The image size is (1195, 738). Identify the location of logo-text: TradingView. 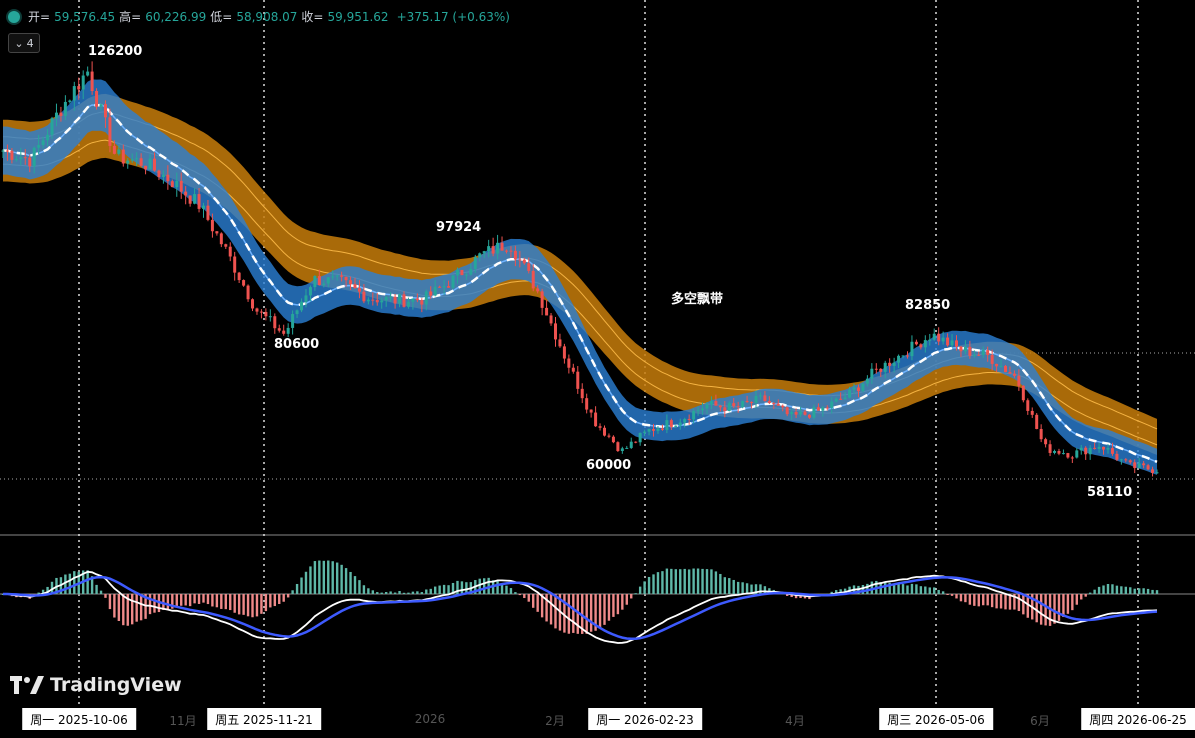
(116, 685).